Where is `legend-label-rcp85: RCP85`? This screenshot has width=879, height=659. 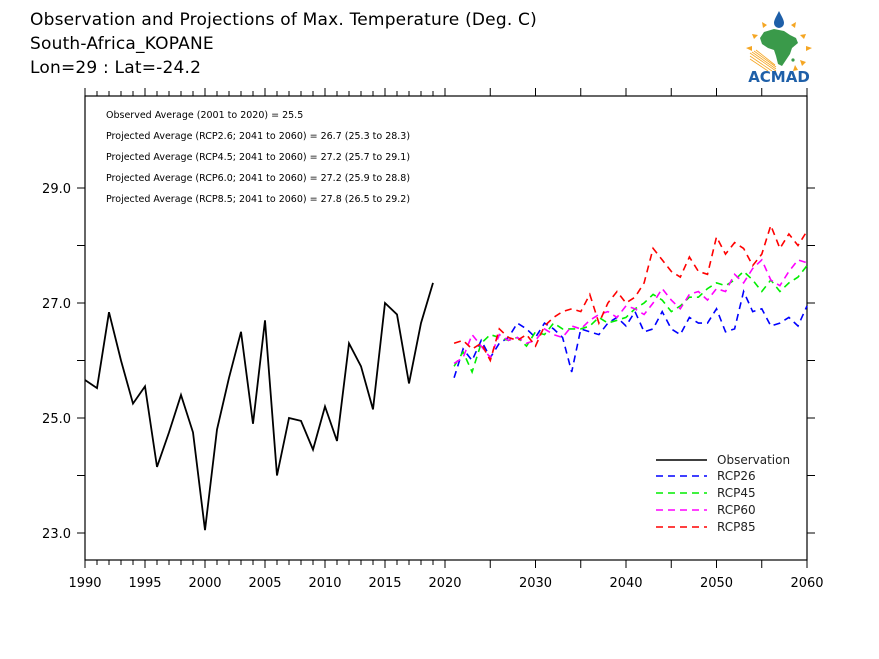
legend-label-rcp85: RCP85 is located at coordinates (736, 527).